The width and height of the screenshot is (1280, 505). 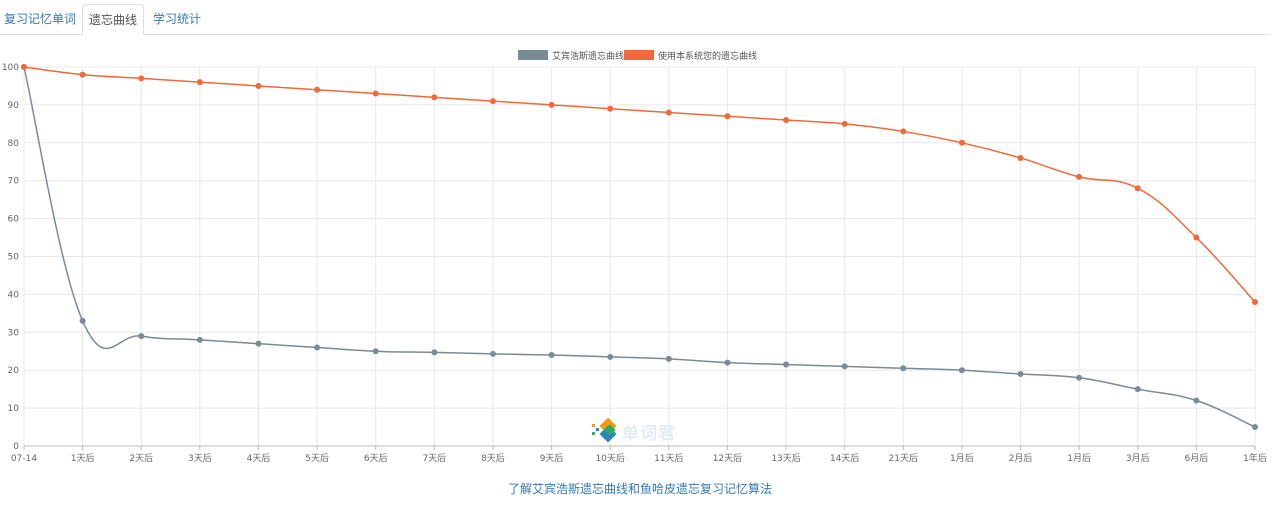 I want to click on y-tick-label: 40, so click(x=14, y=295).